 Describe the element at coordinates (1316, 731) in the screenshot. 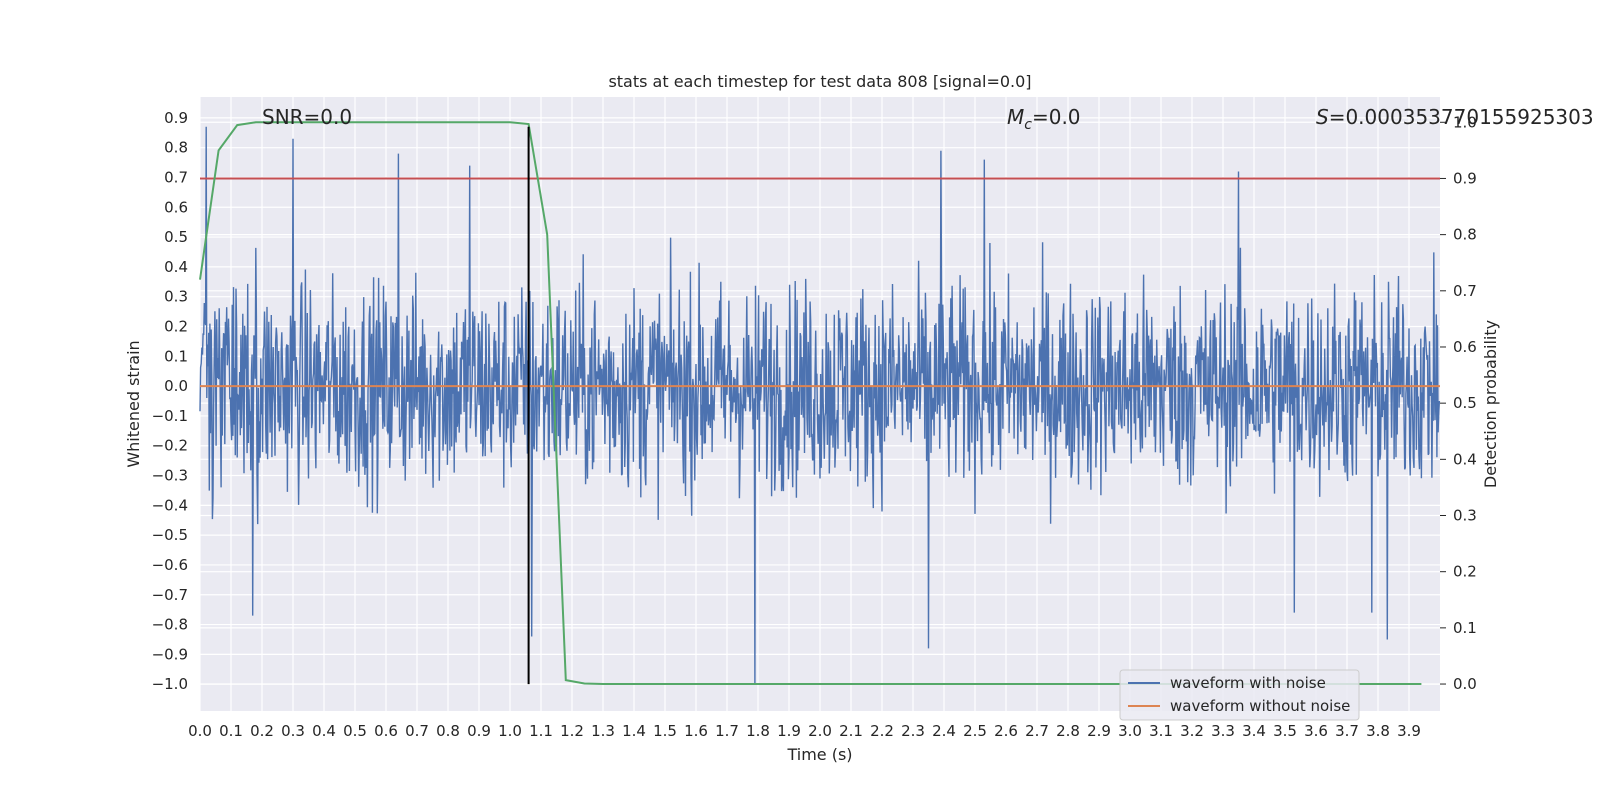

I see `x-tick-label: 3.6` at that location.